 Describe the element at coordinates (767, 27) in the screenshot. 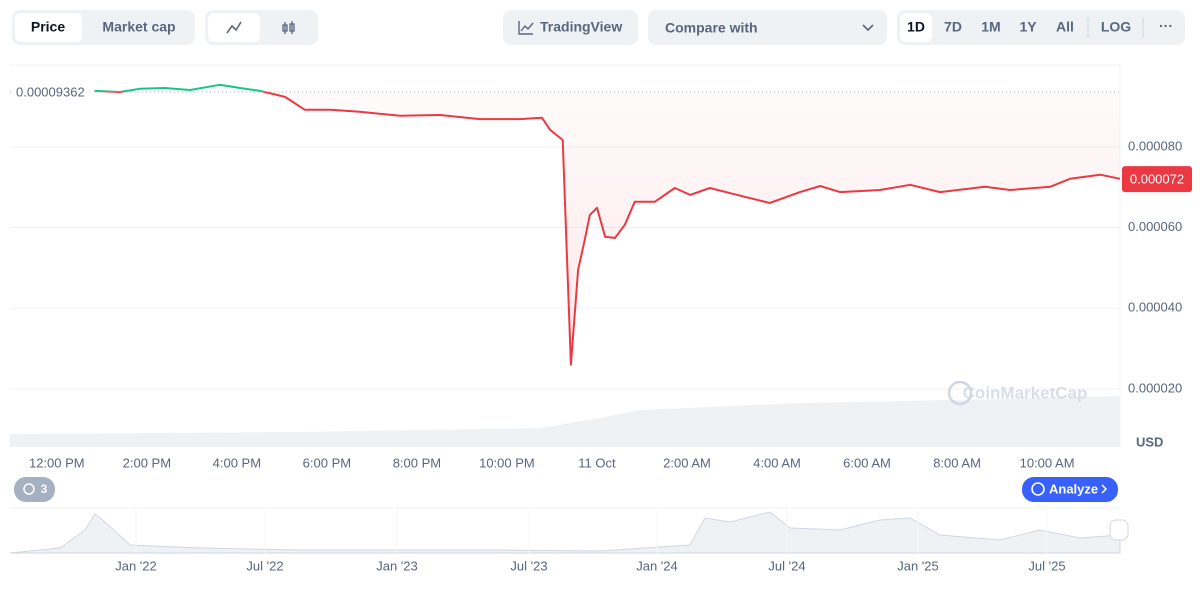

I see `compare-dropdown` at that location.